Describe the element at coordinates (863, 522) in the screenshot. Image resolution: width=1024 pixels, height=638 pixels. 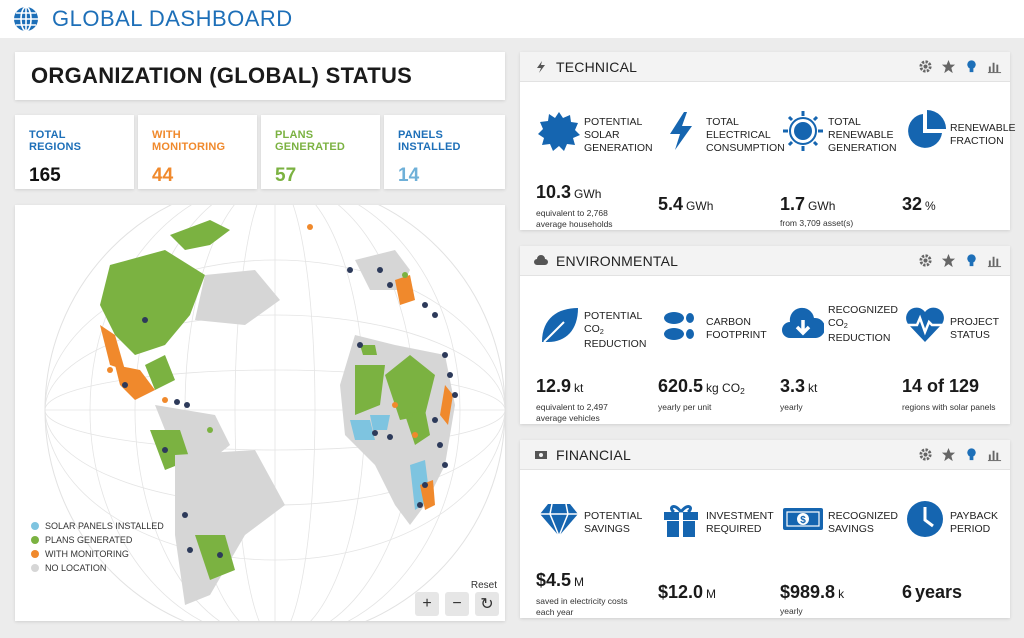
I see `metric-label: RECOGNIZED SAVINGS` at that location.